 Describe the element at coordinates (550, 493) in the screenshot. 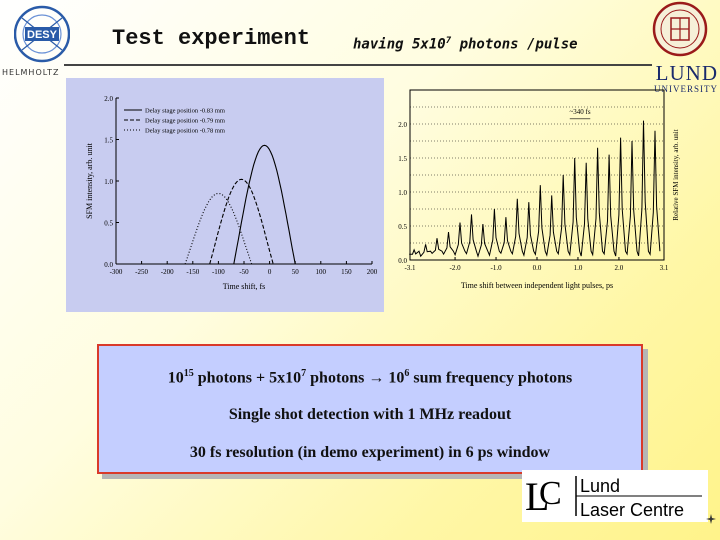

I see `svg-text: C` at that location.